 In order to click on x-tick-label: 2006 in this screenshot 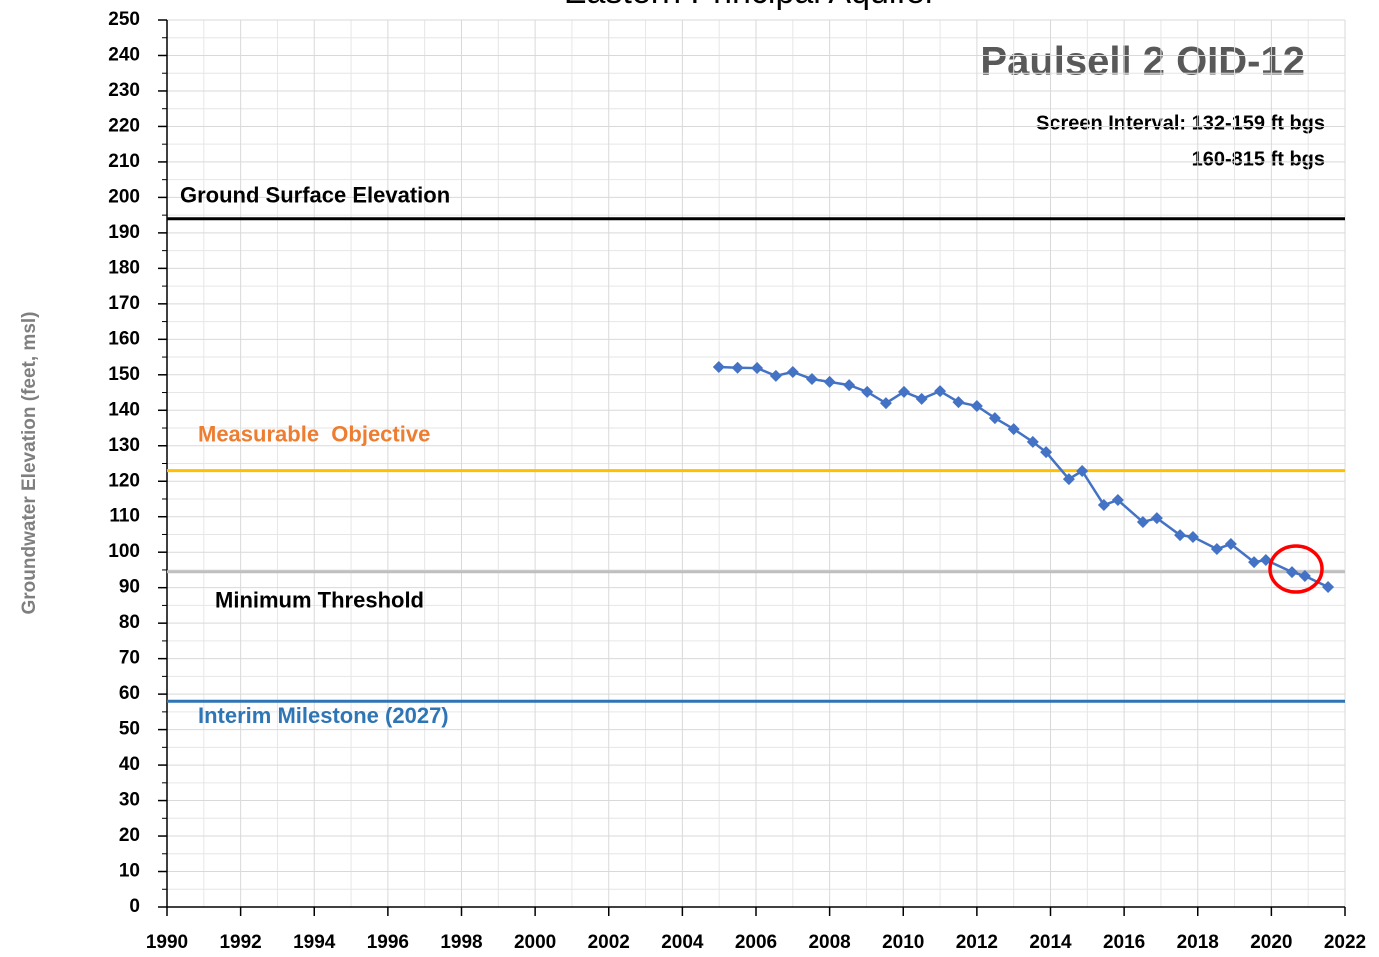, I will do `click(756, 942)`.